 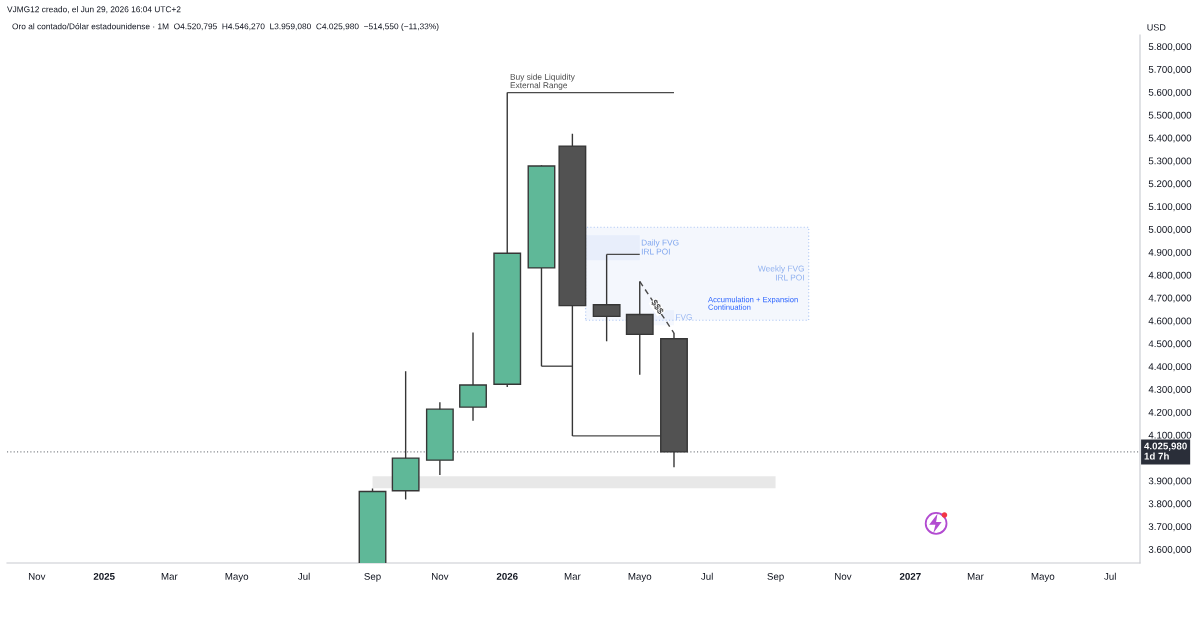 I want to click on series-label: Buy side Liquidity External Range, so click(x=542, y=81).